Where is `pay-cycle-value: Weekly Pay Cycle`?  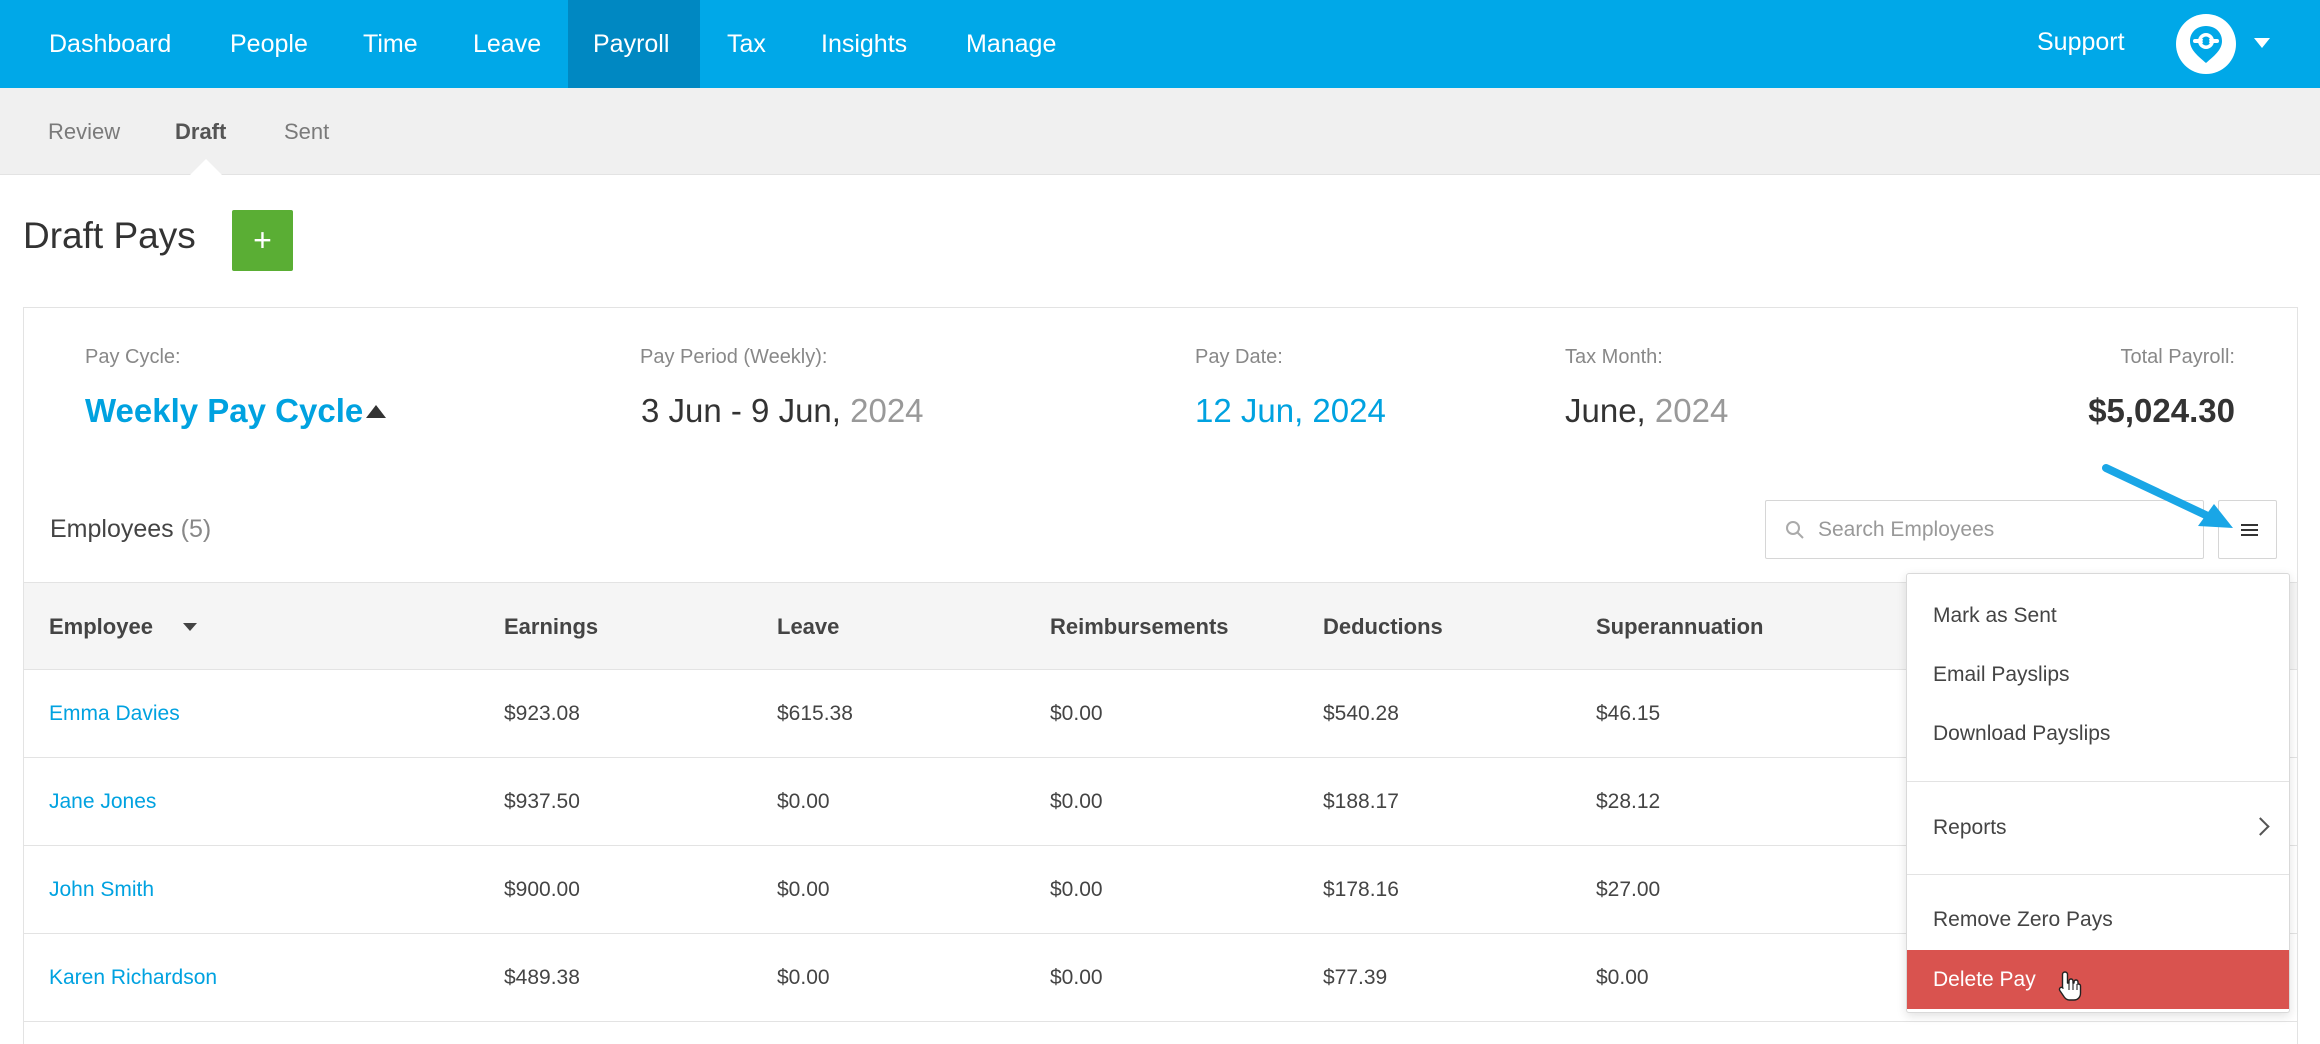
pay-cycle-value: Weekly Pay Cycle is located at coordinates (224, 410).